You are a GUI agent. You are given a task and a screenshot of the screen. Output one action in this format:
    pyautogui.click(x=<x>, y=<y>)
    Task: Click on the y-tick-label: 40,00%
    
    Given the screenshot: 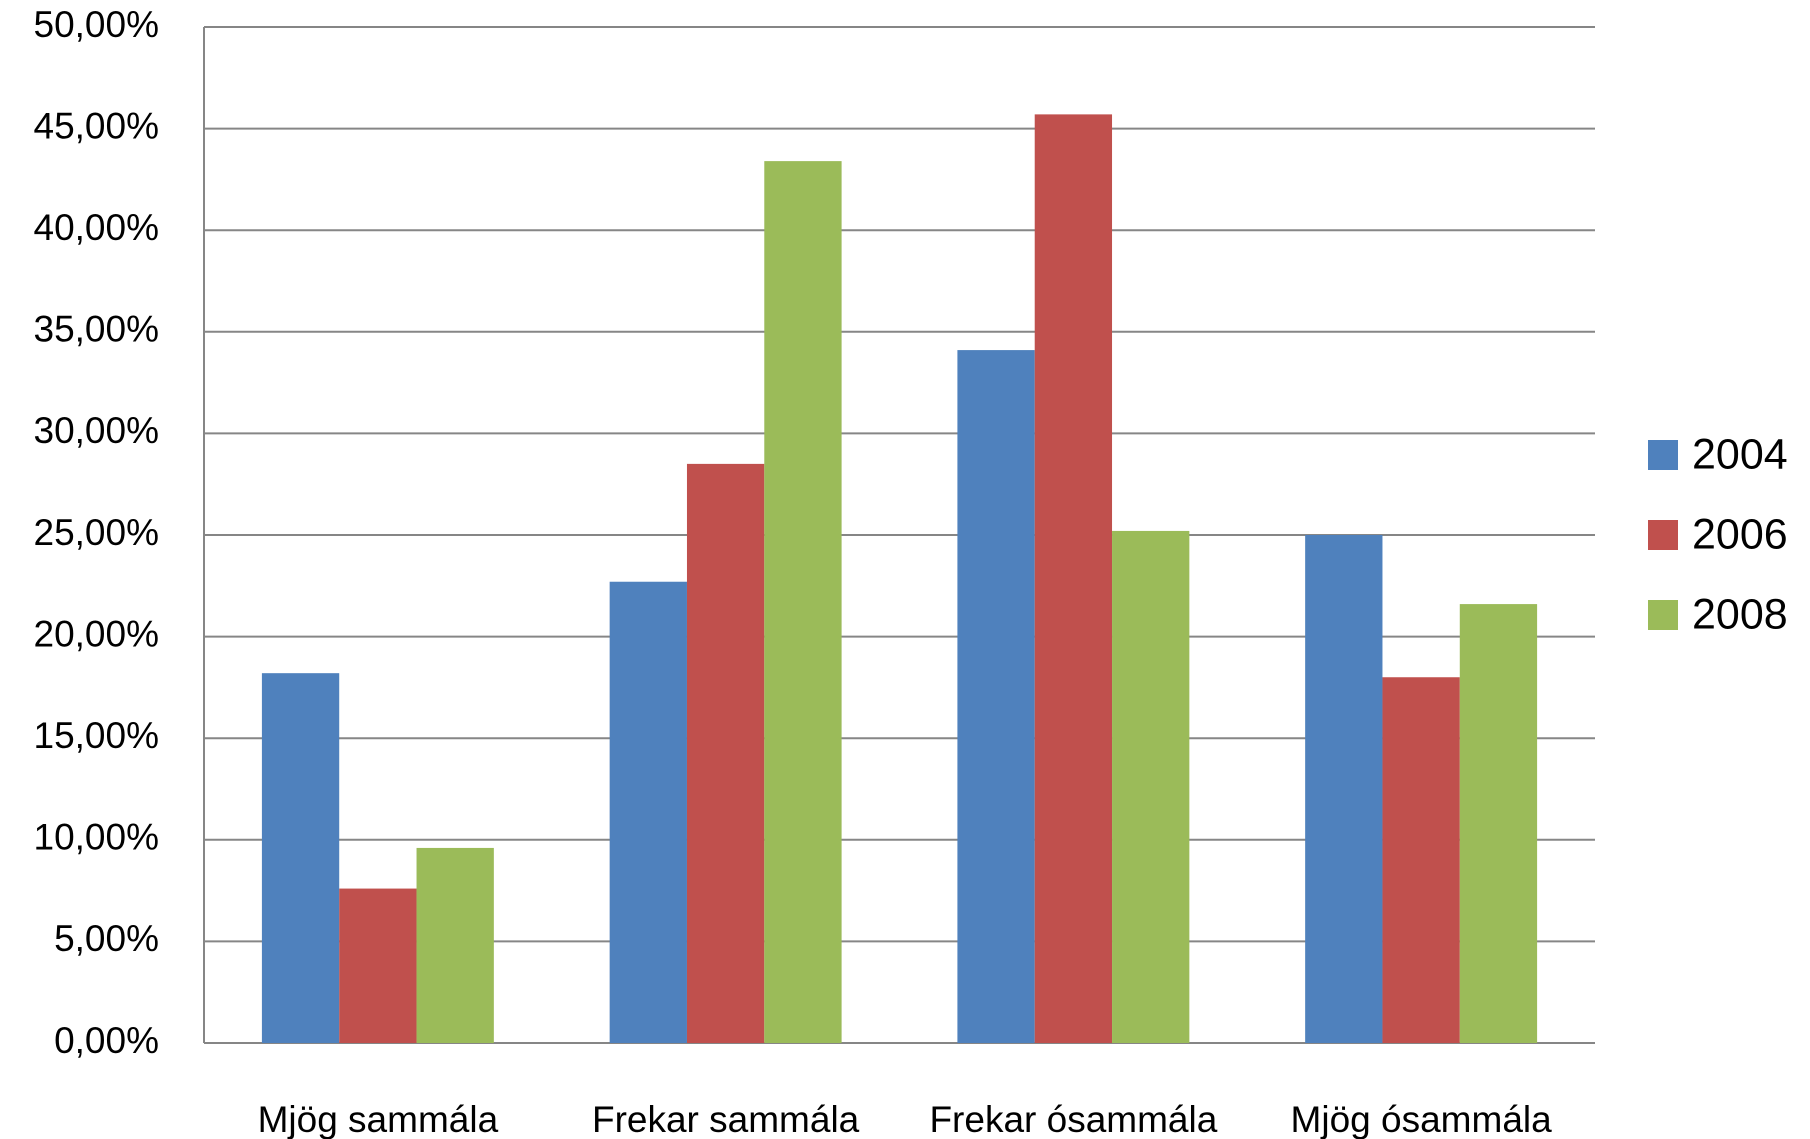 What is the action you would take?
    pyautogui.click(x=97, y=227)
    